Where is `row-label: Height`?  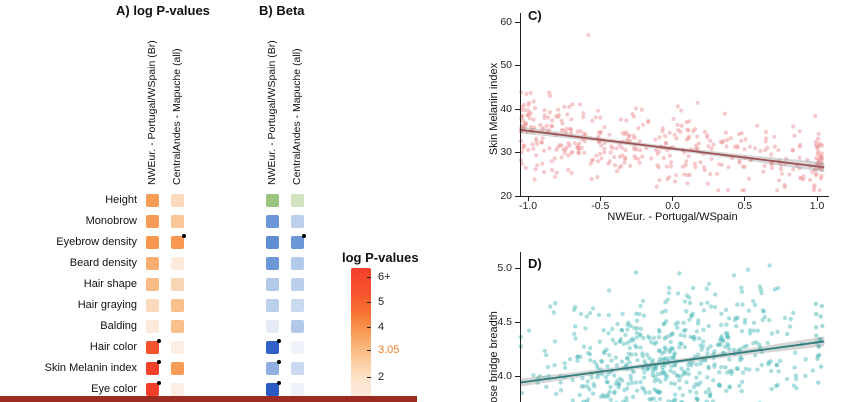 row-label: Height is located at coordinates (121, 200).